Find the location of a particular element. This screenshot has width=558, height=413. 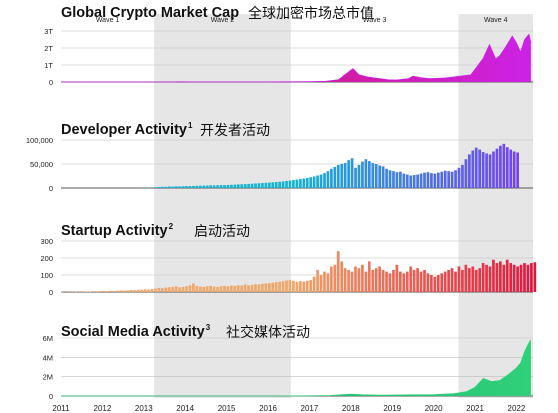

y-tick-label: 6M is located at coordinates (48, 338).